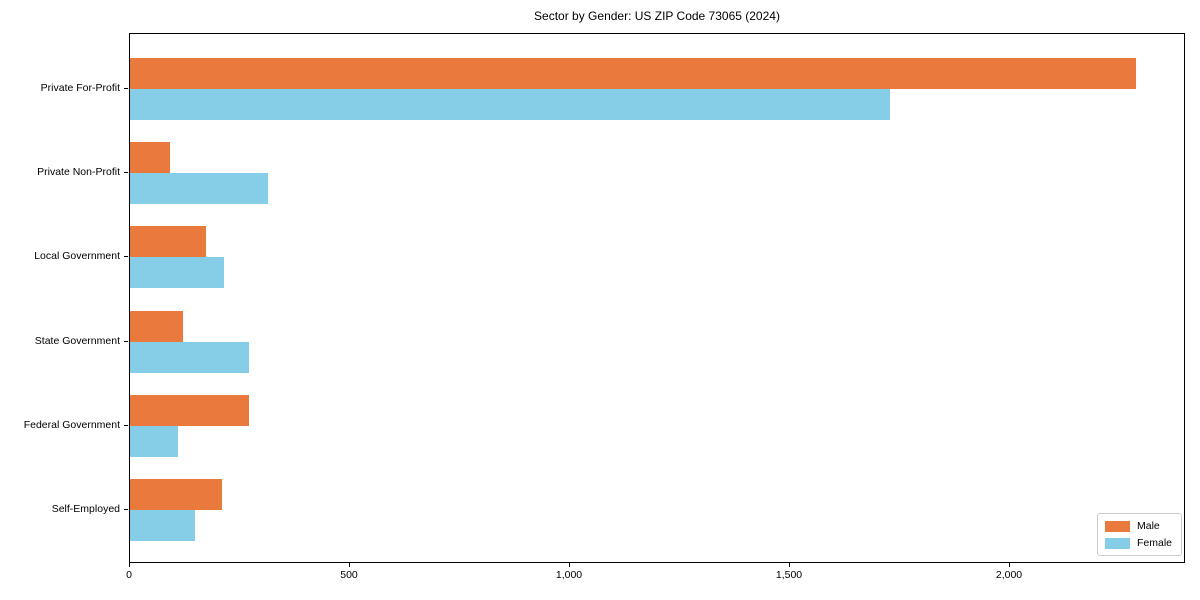  I want to click on x-axis-tick-label: 500, so click(349, 575).